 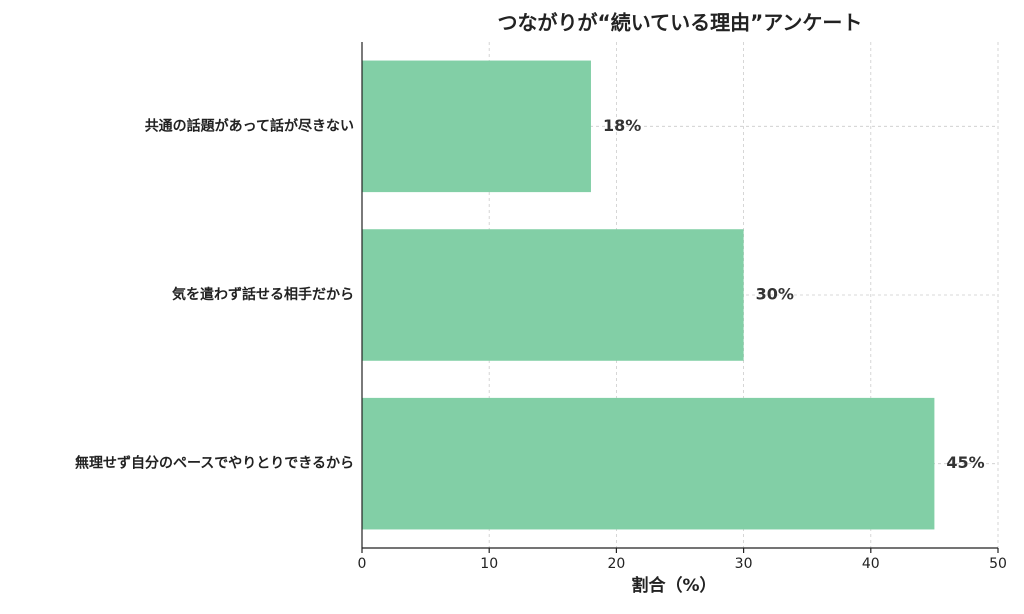 I want to click on y-tick-label: 無理せず自分のペースでやりとりできるから, so click(x=214, y=463).